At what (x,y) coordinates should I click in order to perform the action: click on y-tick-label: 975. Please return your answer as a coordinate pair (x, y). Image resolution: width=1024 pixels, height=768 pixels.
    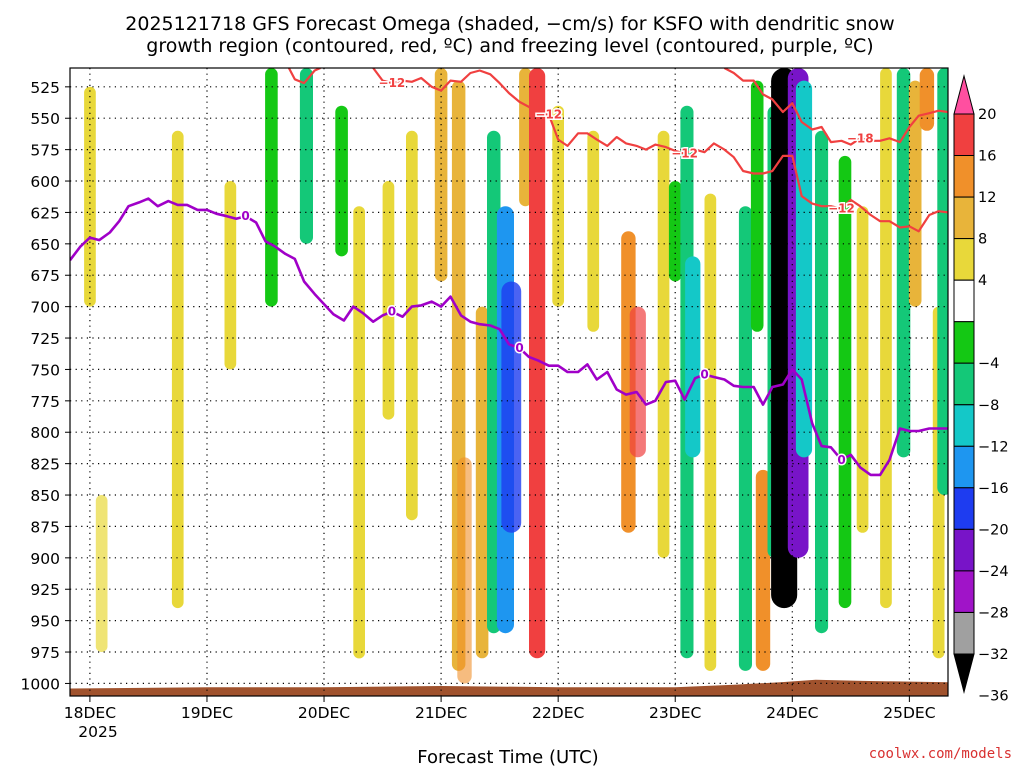
    Looking at the image, I should click on (45, 653).